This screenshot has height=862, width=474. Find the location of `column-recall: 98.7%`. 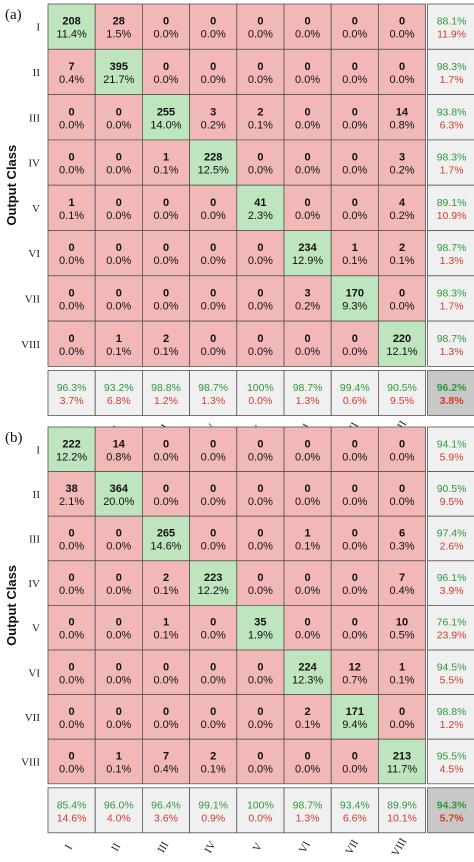

column-recall: 98.7% is located at coordinates (213, 388).